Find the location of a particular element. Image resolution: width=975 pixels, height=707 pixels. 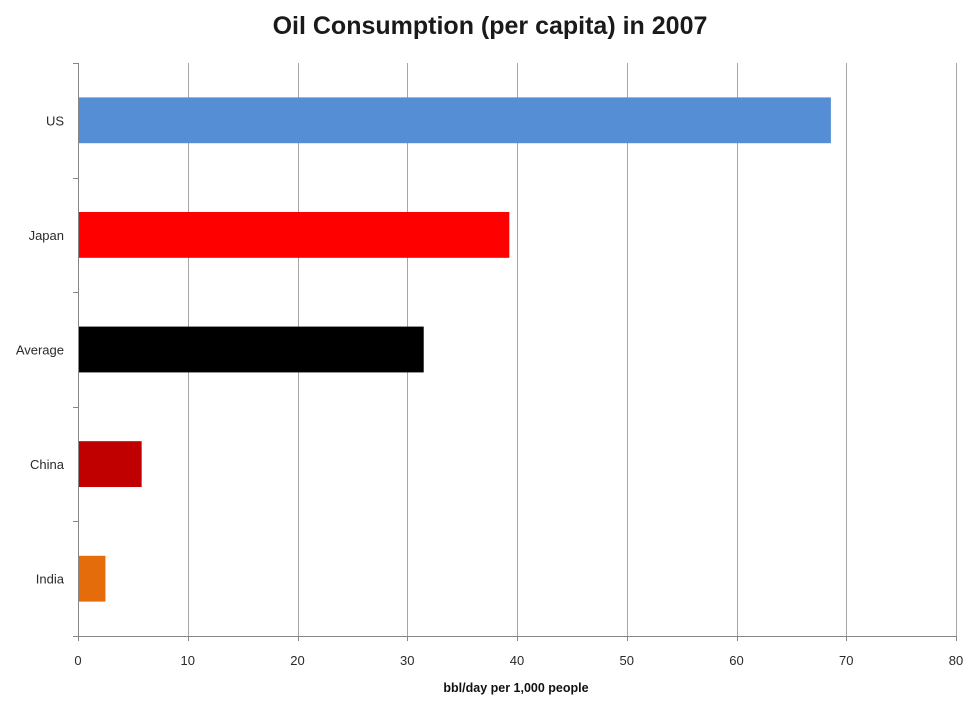

x-tick-label-0: 0 is located at coordinates (77, 660).